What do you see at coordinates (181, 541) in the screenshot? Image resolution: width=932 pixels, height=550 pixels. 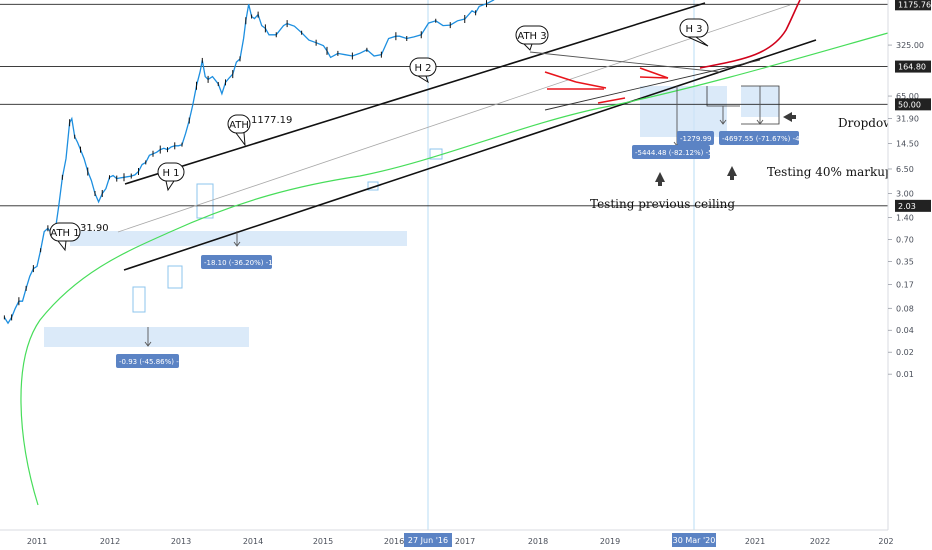 I see `x-tick-label: 2013` at bounding box center [181, 541].